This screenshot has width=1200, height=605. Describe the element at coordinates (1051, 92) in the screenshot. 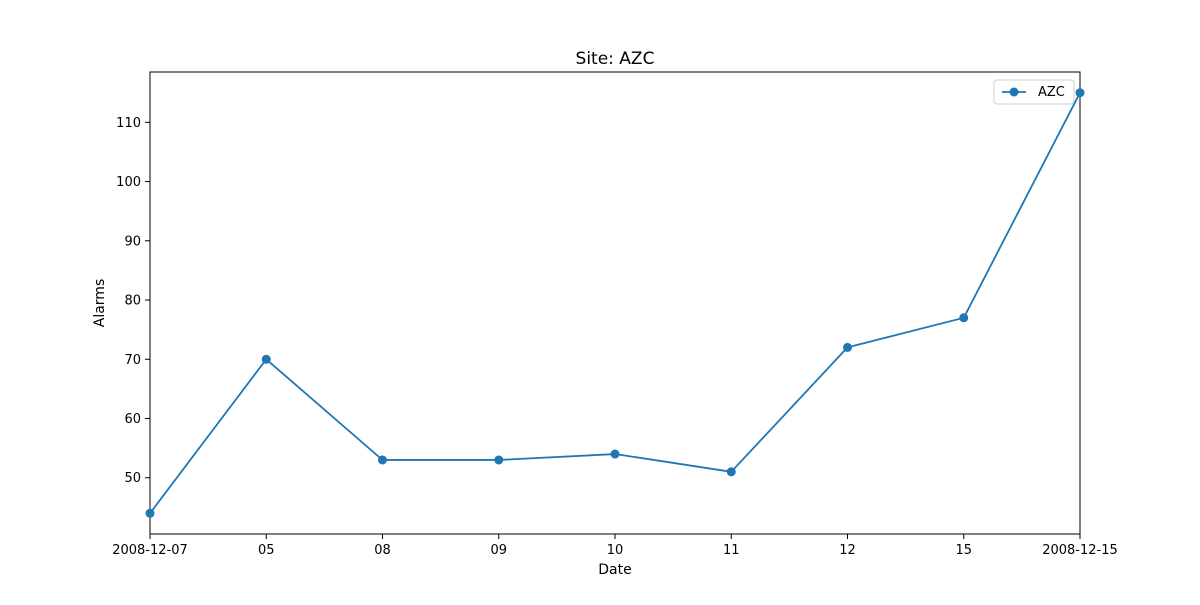

I see `legend-label: AZC` at that location.